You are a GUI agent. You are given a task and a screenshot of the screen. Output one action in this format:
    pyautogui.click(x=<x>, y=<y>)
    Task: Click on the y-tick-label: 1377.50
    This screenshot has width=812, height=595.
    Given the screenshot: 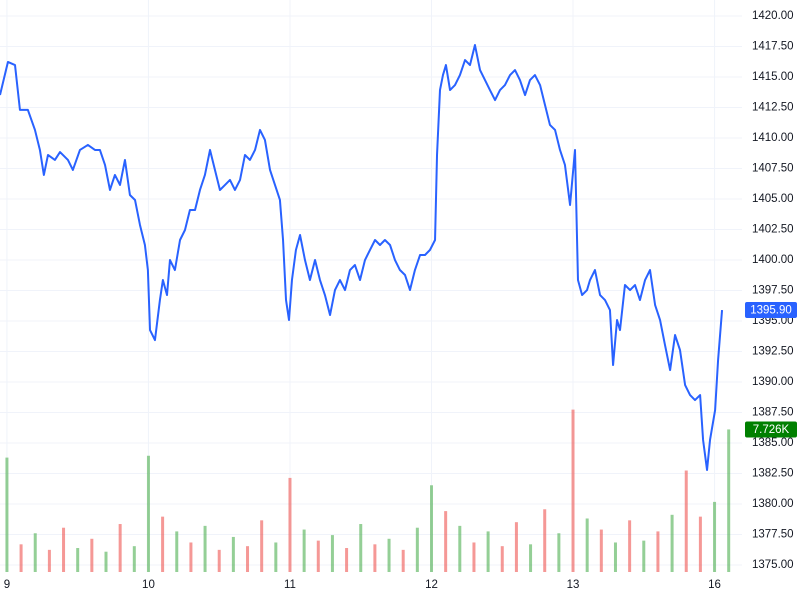 What is the action you would take?
    pyautogui.click(x=773, y=535)
    